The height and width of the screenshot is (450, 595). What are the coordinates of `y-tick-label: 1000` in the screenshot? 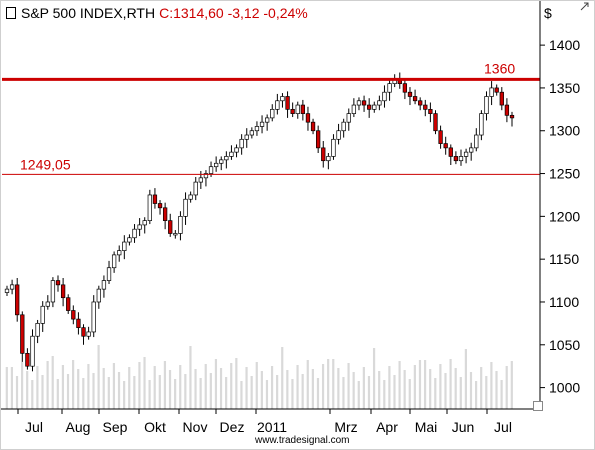 It's located at (564, 388).